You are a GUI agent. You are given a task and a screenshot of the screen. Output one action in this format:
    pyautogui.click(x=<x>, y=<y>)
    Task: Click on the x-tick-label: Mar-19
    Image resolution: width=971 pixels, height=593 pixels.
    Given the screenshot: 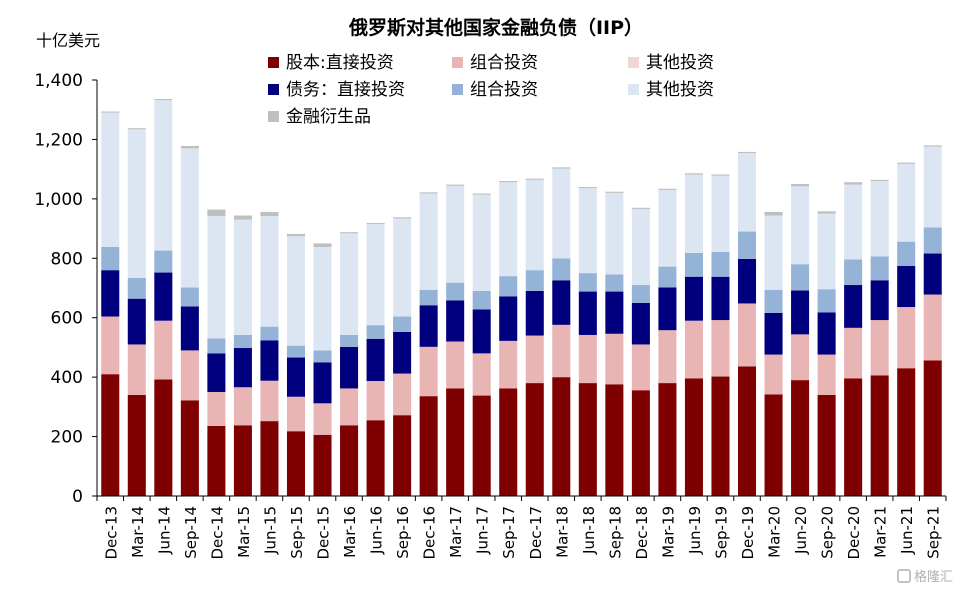 What is the action you would take?
    pyautogui.click(x=668, y=532)
    